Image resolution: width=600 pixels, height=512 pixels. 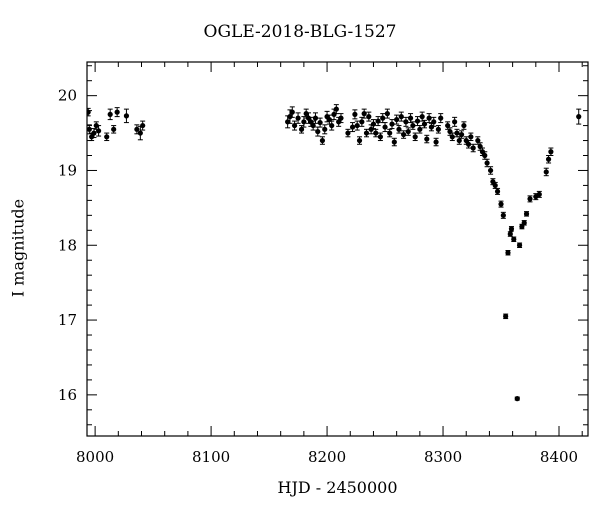 I want to click on x-tick-label: 8100, so click(x=211, y=457).